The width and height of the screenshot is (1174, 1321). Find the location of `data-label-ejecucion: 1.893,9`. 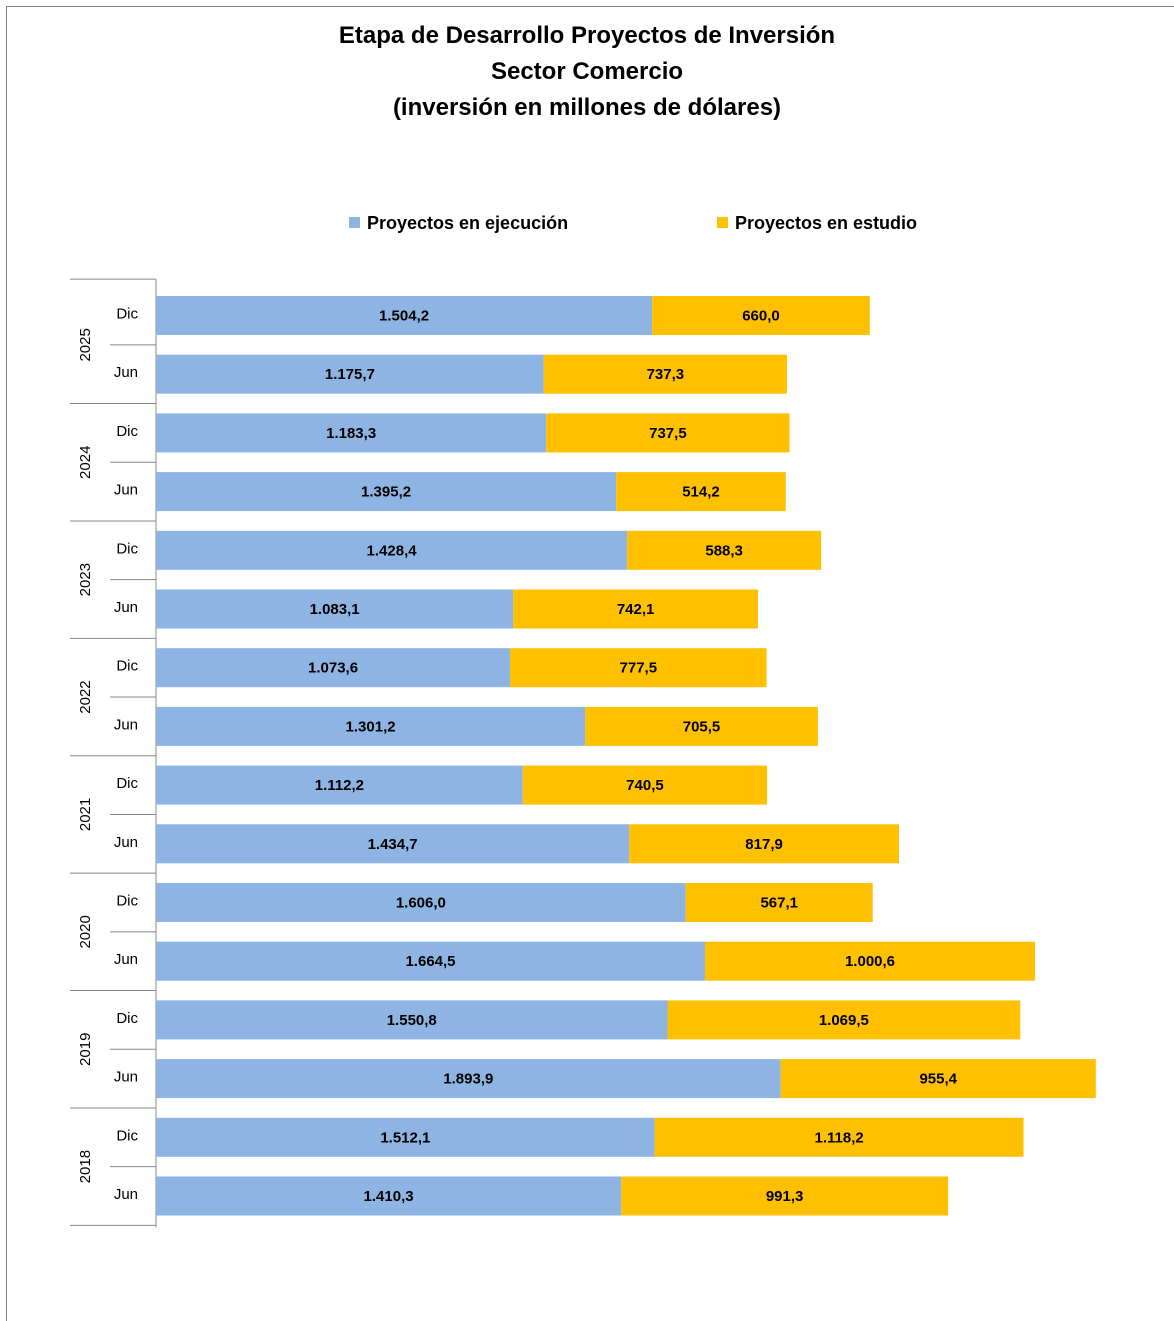

data-label-ejecucion: 1.893,9 is located at coordinates (468, 1079).